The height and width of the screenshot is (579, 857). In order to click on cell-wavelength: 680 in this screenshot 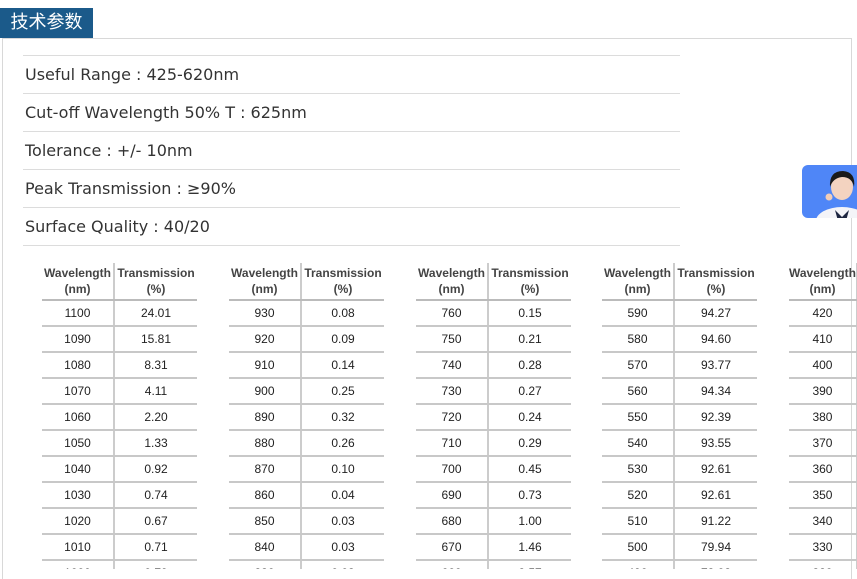, I will do `click(452, 521)`.